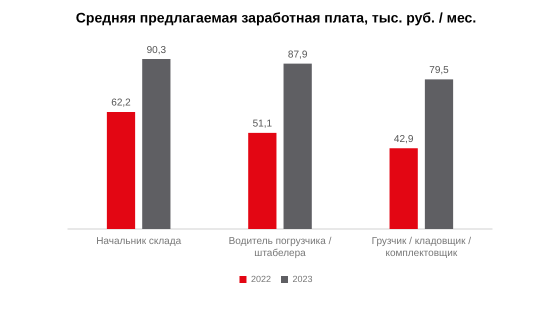  What do you see at coordinates (302, 279) in the screenshot?
I see `legend-label: 2023` at bounding box center [302, 279].